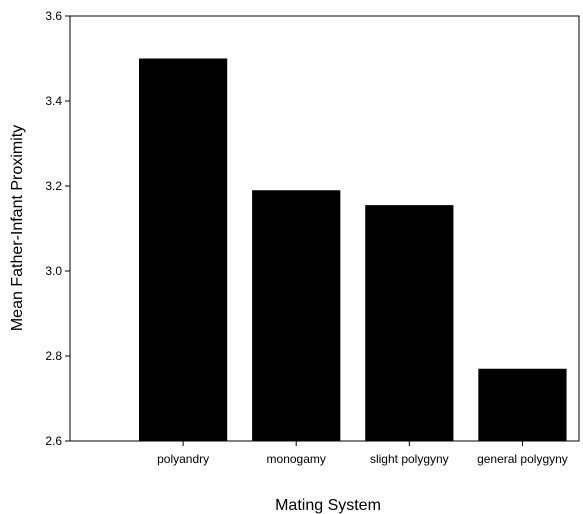  I want to click on y-tick-label: 2.8, so click(53, 356).